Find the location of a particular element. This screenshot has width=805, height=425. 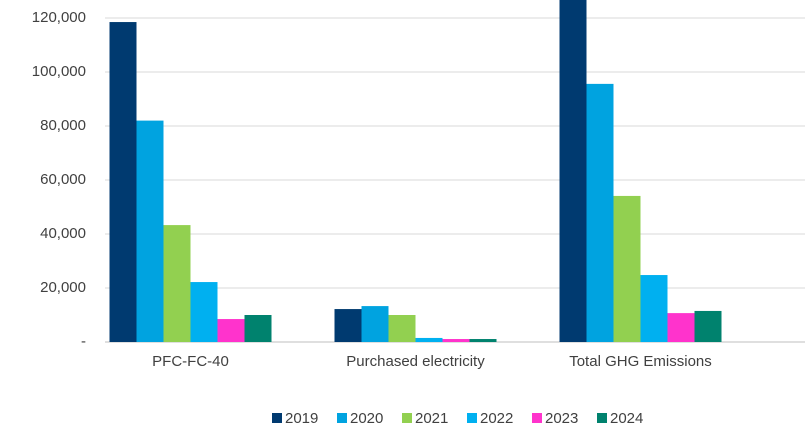

legend-label: 2023 is located at coordinates (561, 417).